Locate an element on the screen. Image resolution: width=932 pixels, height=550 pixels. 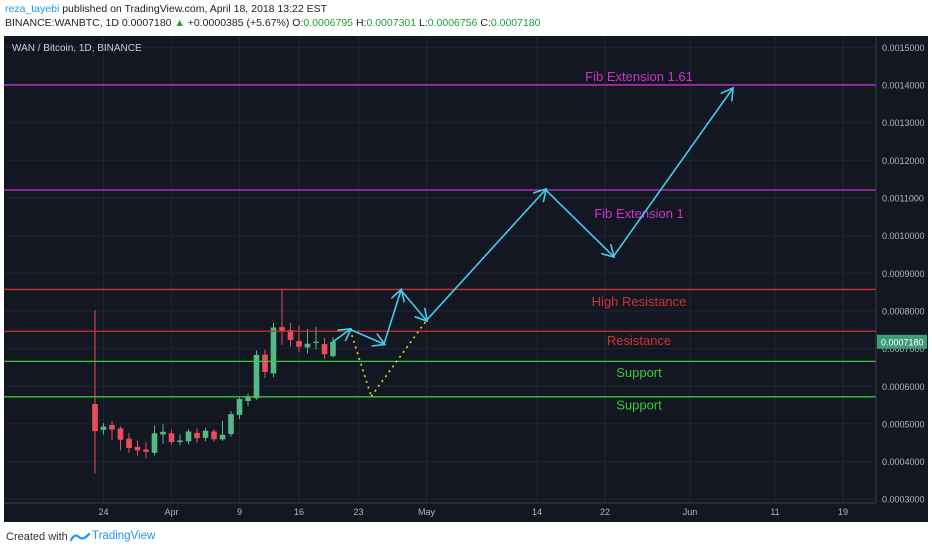
level-label: Fib Extension 1 is located at coordinates (639, 213).